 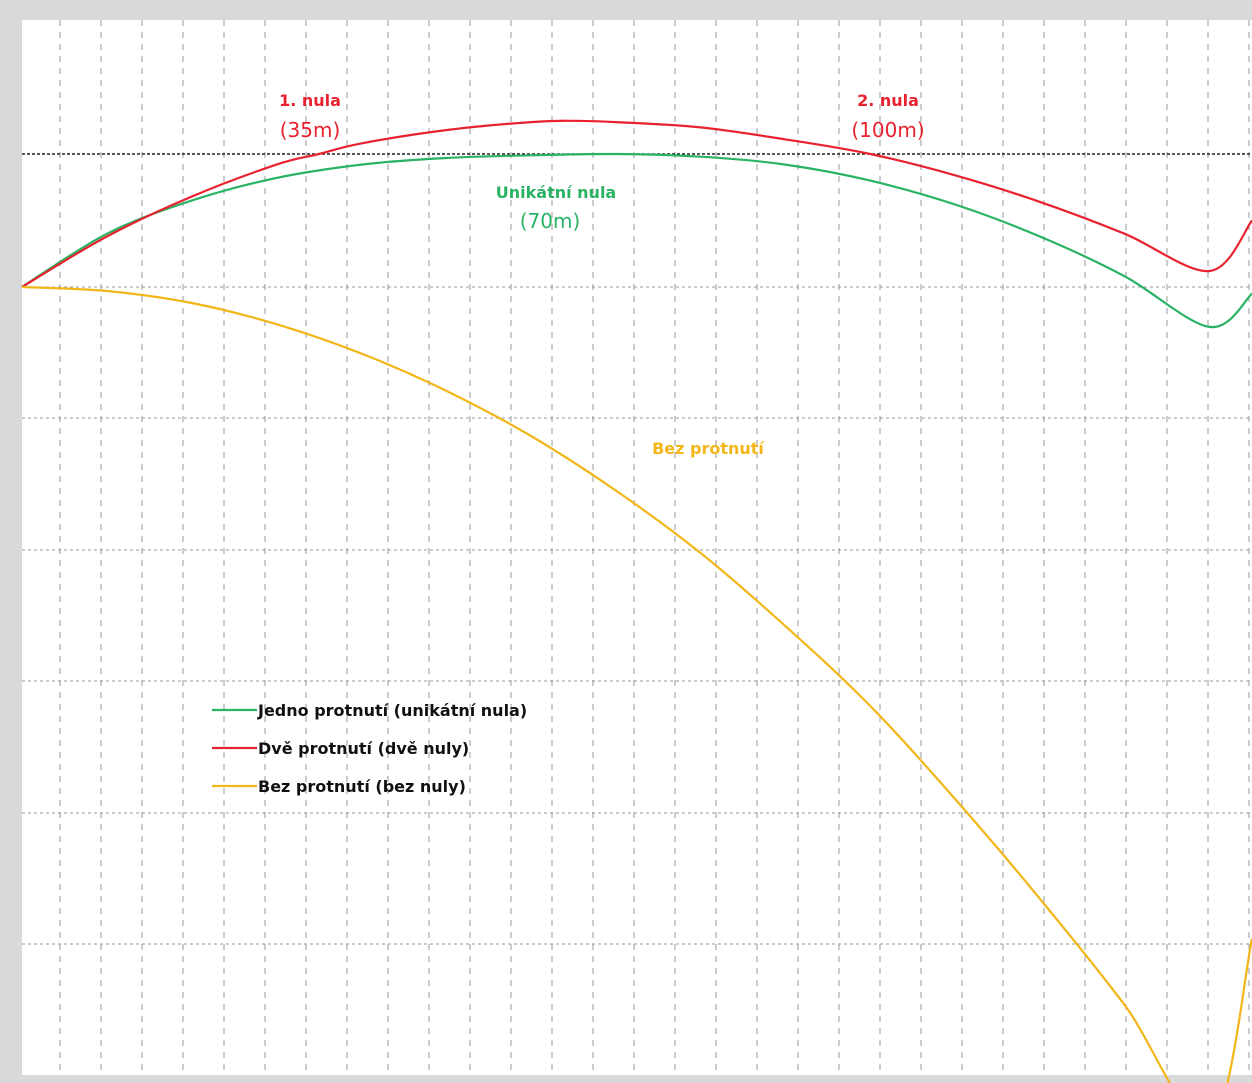 What do you see at coordinates (392, 710) in the screenshot?
I see `legend-label: Jedno protnutí (unikátní nula)` at bounding box center [392, 710].